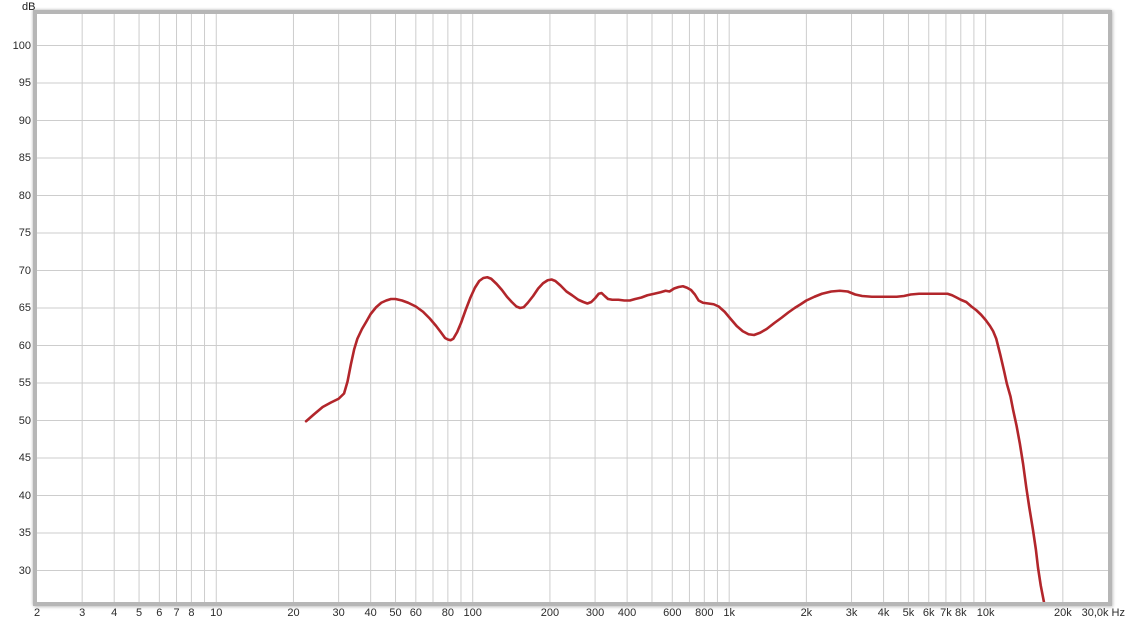 The width and height of the screenshot is (1126, 624). Describe the element at coordinates (472, 613) in the screenshot. I see `x-tick-label: 100` at that location.